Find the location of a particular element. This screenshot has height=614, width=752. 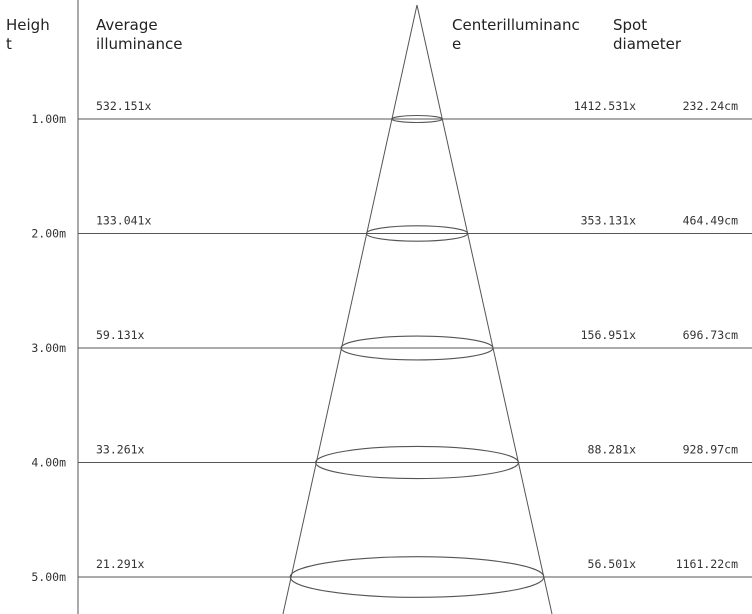

height-label-3: 3.00m is located at coordinates (48, 348).